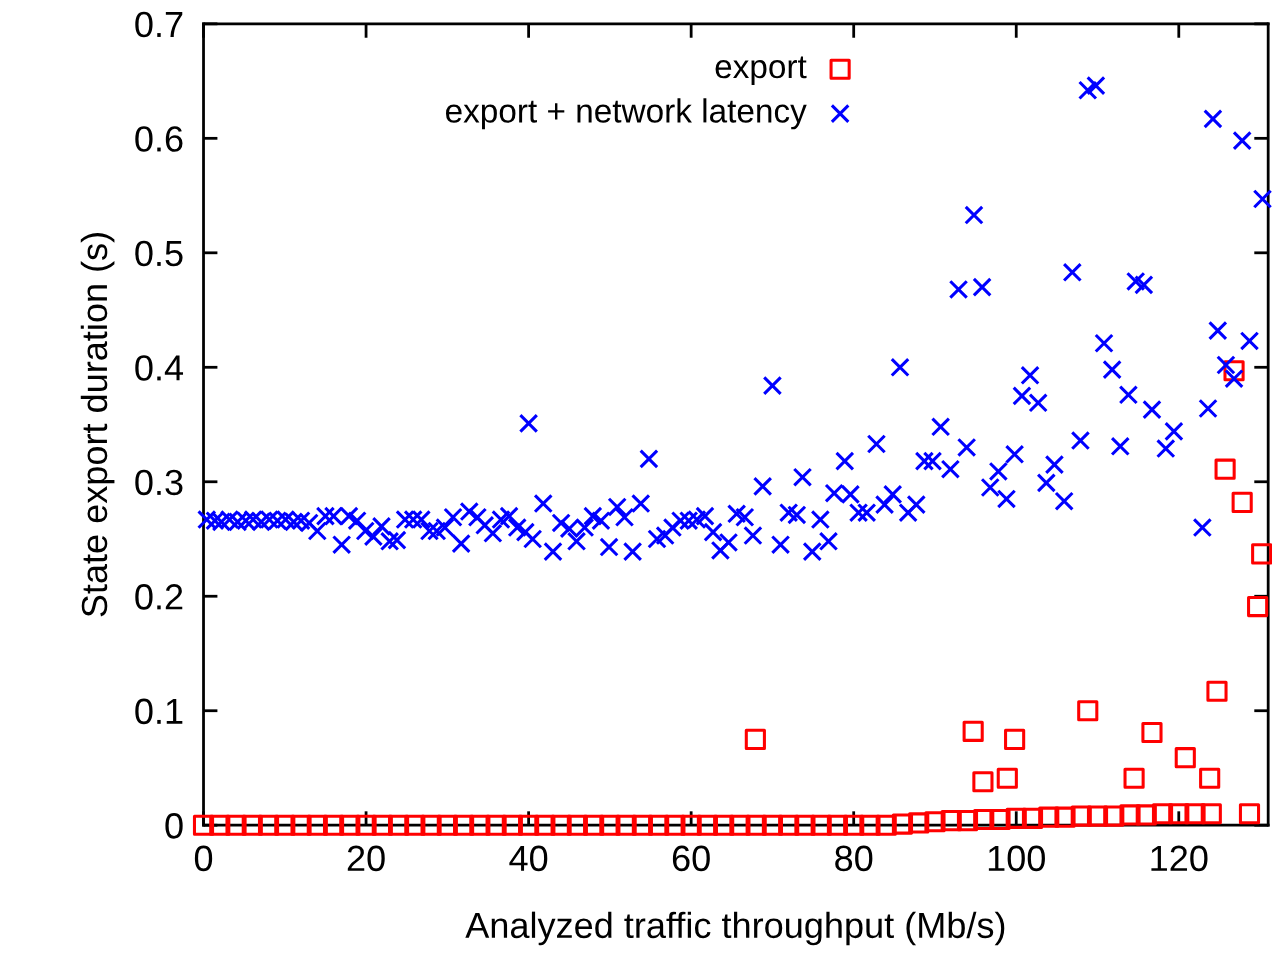  Describe the element at coordinates (159, 597) in the screenshot. I see `y-tick-label: 0.2` at that location.